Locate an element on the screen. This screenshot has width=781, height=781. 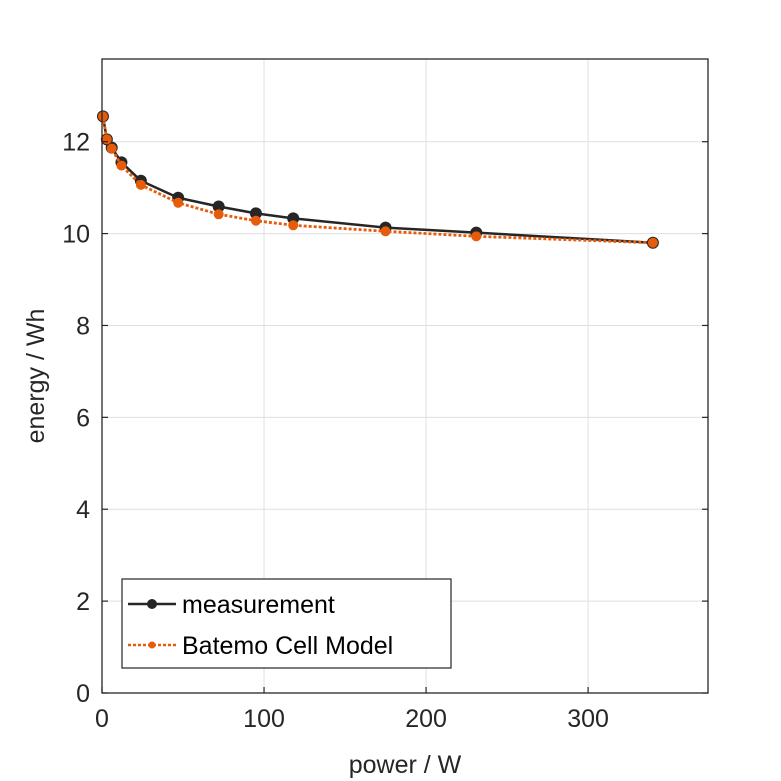
y-tick-label: 4 is located at coordinates (83, 510).